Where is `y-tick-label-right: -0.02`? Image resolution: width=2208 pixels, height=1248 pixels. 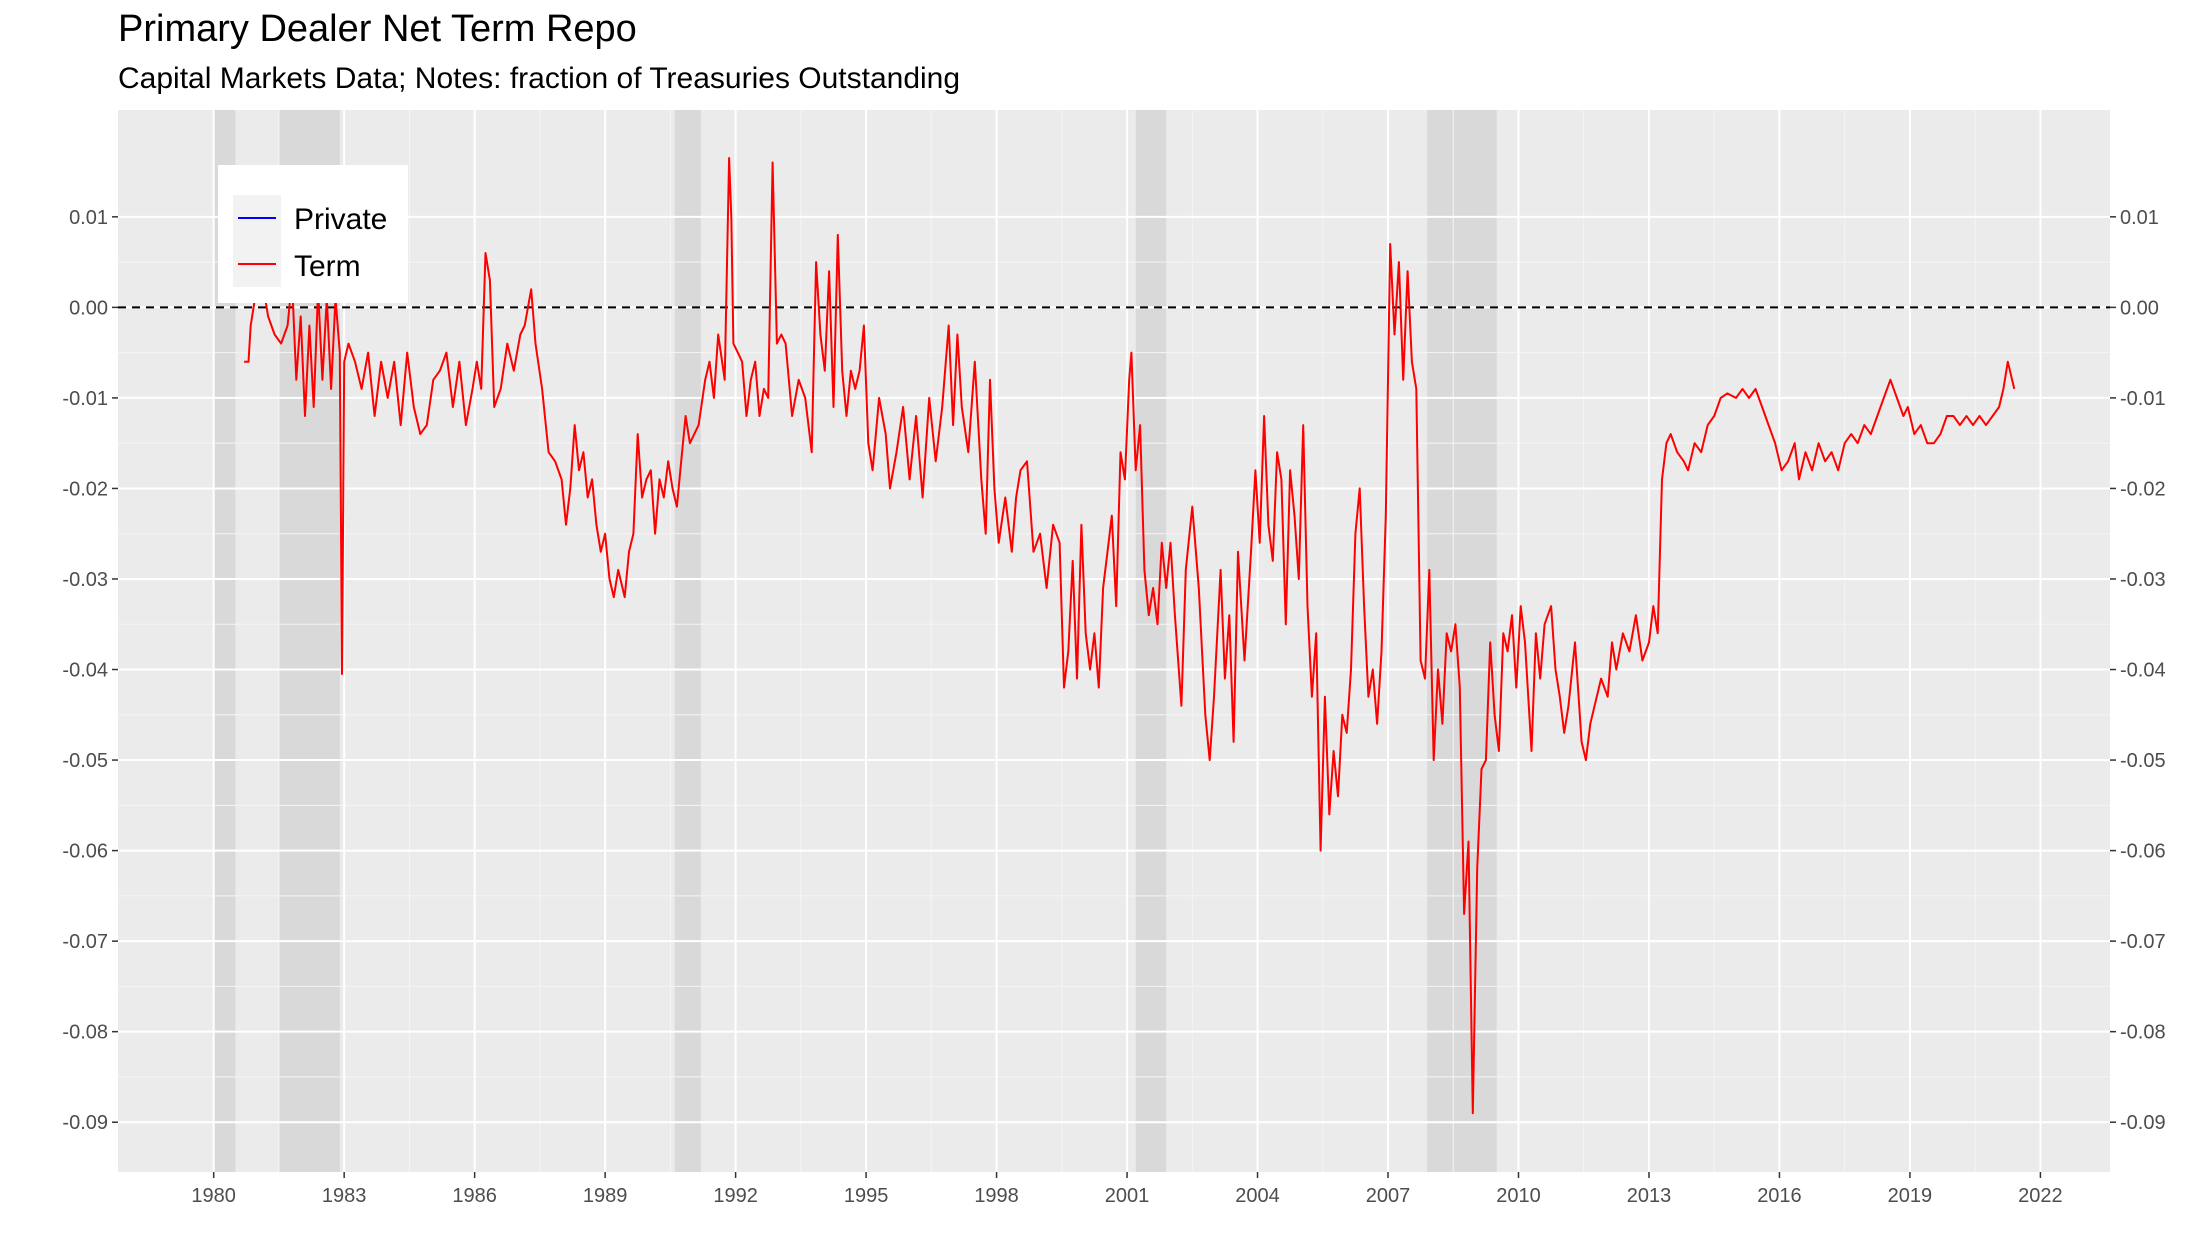 y-tick-label-right: -0.02 is located at coordinates (2143, 489).